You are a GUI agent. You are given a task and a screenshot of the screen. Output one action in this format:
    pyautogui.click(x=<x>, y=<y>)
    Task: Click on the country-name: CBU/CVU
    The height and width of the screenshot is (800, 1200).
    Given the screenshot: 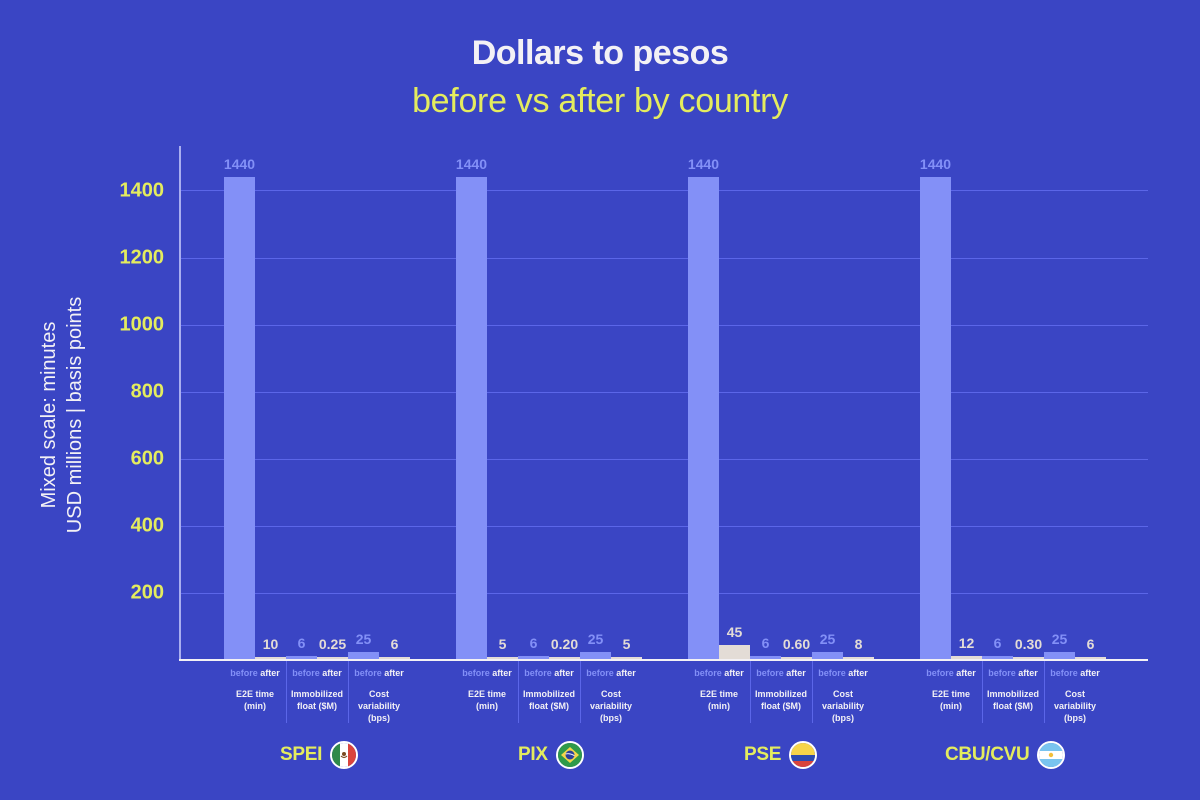 What is the action you would take?
    pyautogui.click(x=987, y=754)
    